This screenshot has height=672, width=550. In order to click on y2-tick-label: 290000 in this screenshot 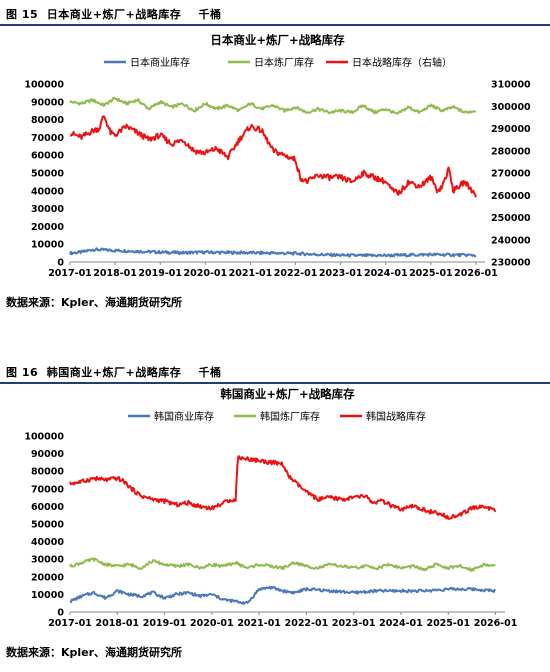, I will do `click(511, 129)`.